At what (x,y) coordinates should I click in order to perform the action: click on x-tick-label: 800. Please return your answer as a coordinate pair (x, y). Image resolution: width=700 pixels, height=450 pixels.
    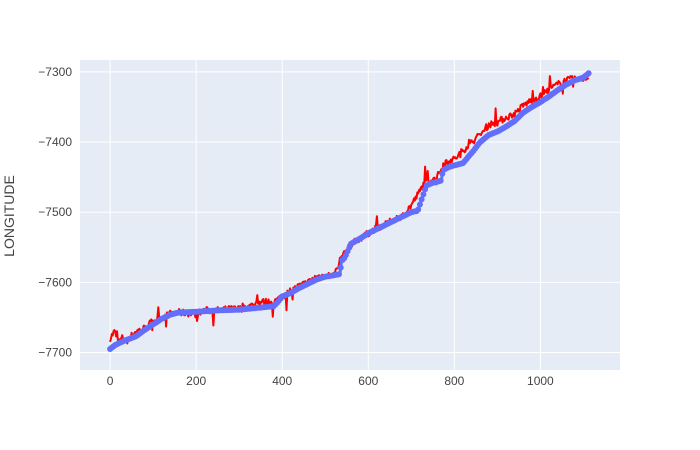
    Looking at the image, I should click on (454, 381).